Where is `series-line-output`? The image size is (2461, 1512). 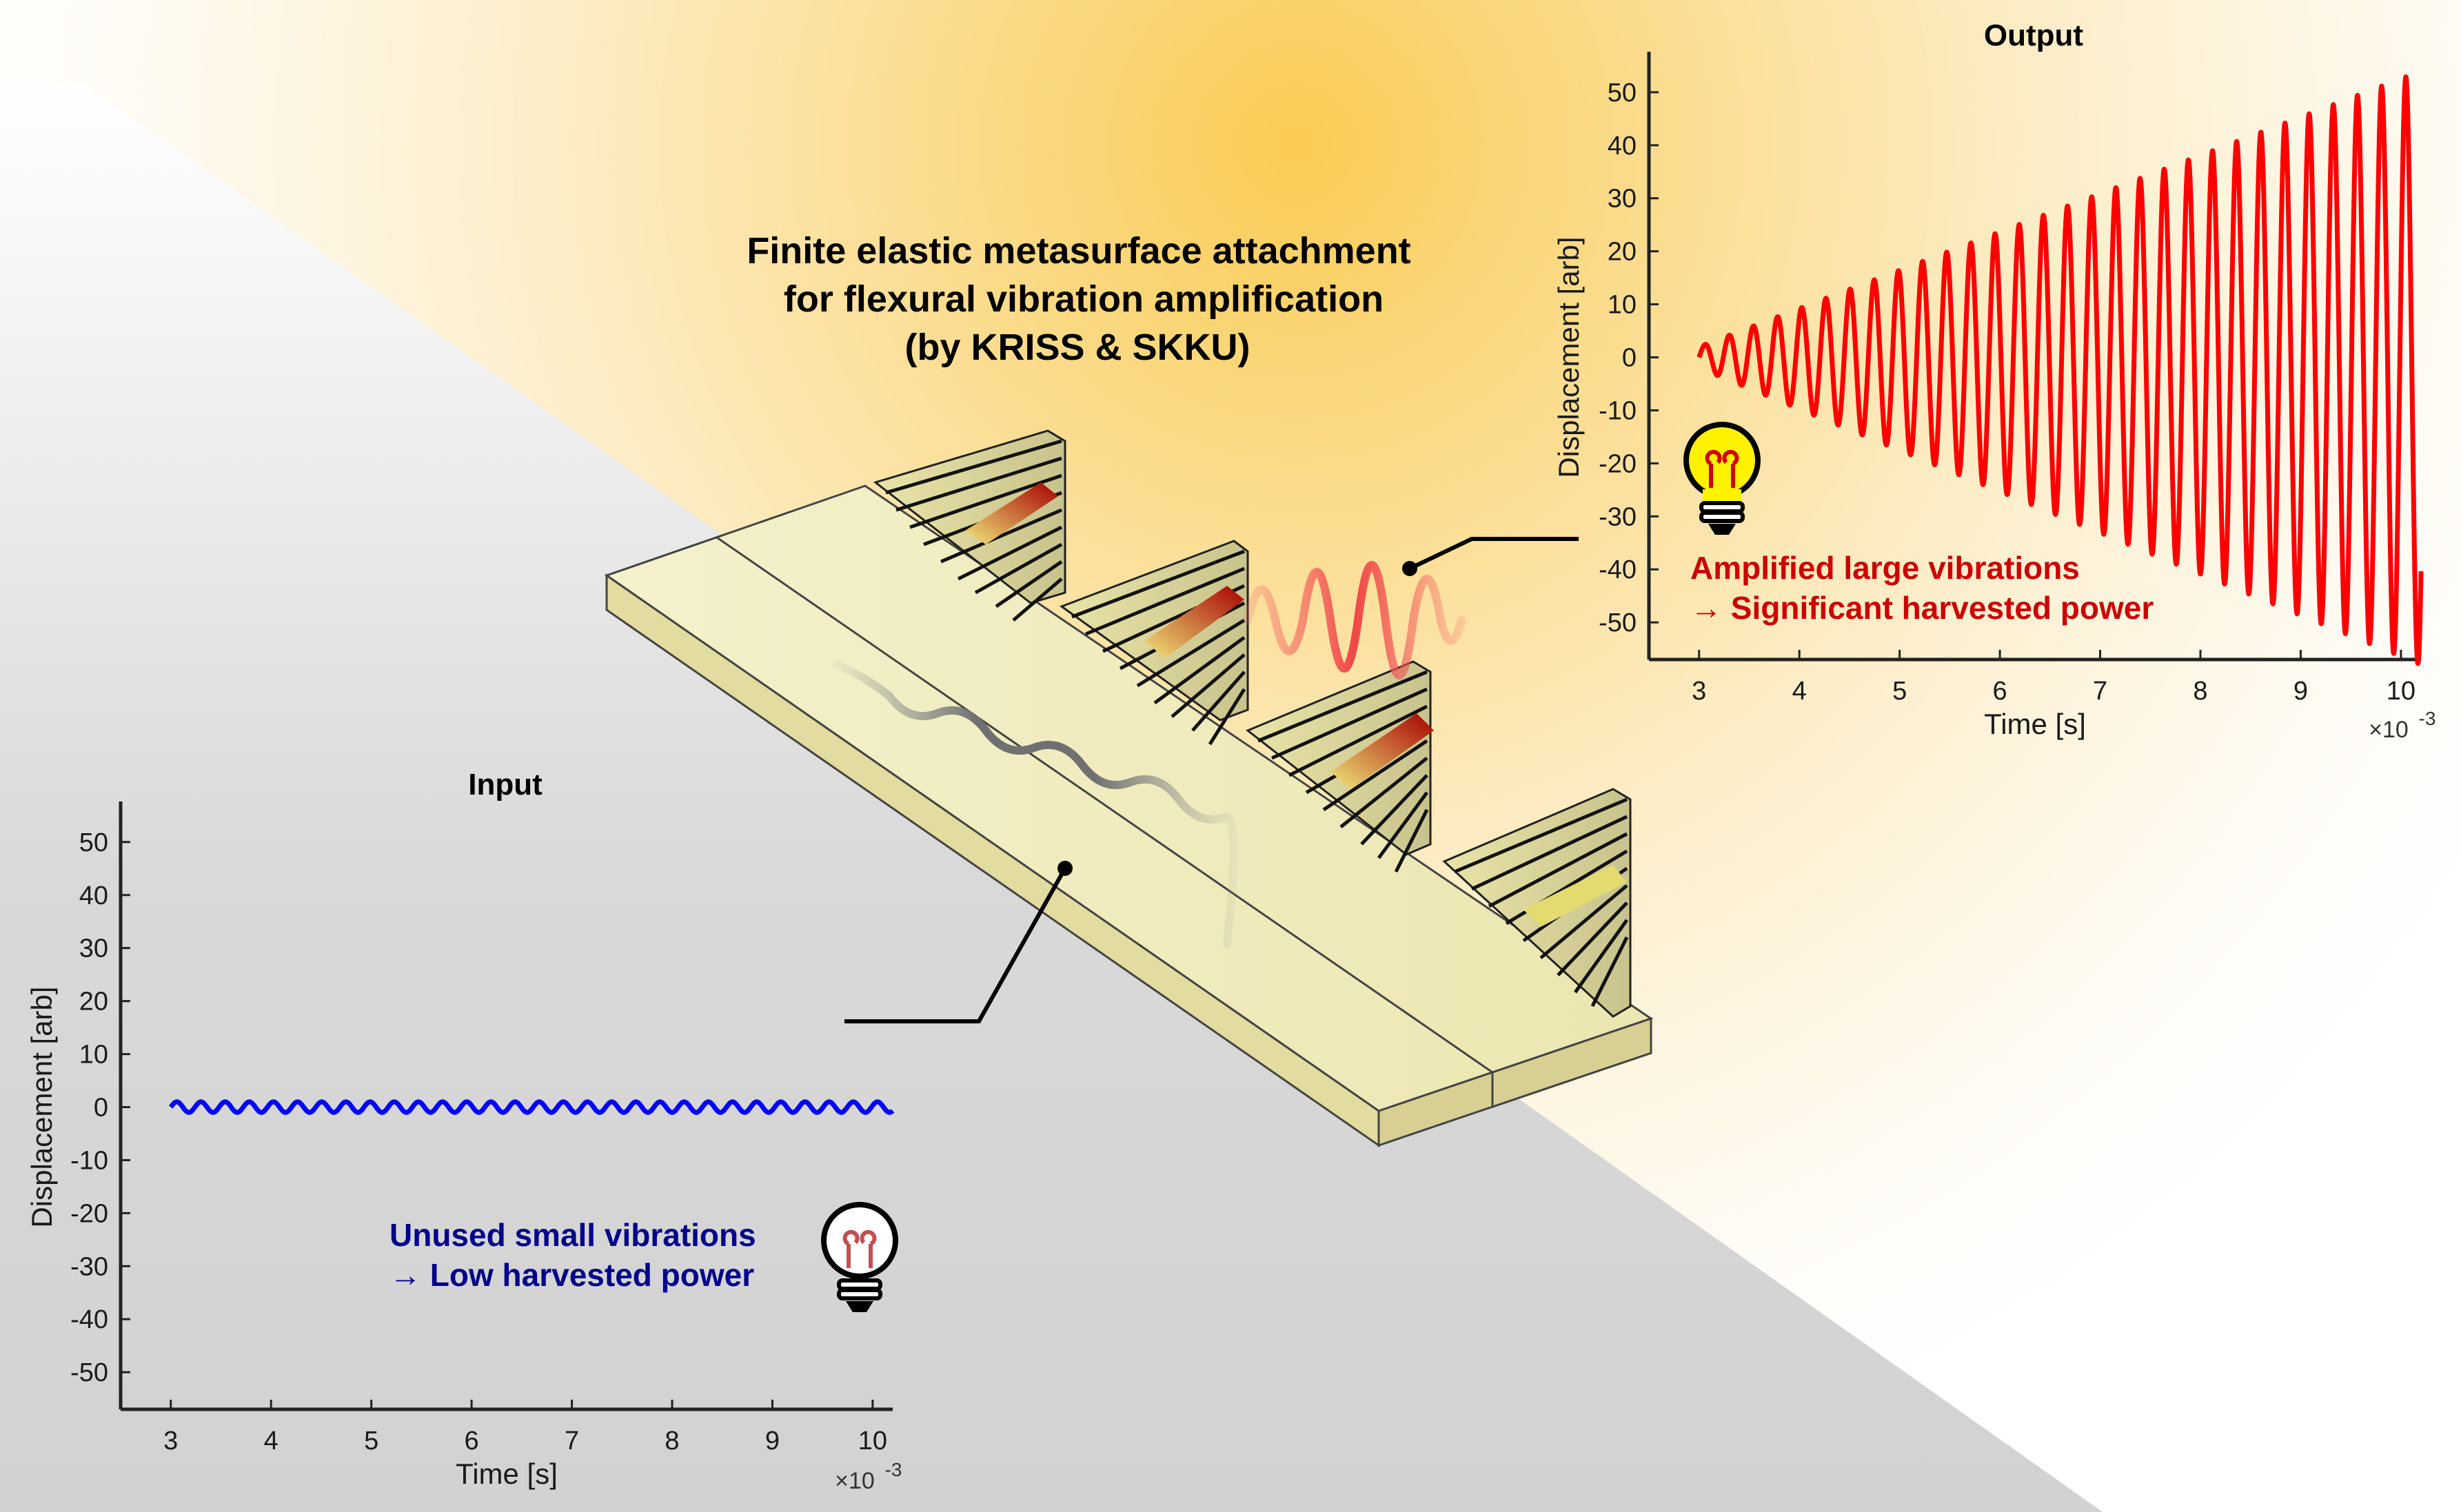 series-line-output is located at coordinates (2060, 370).